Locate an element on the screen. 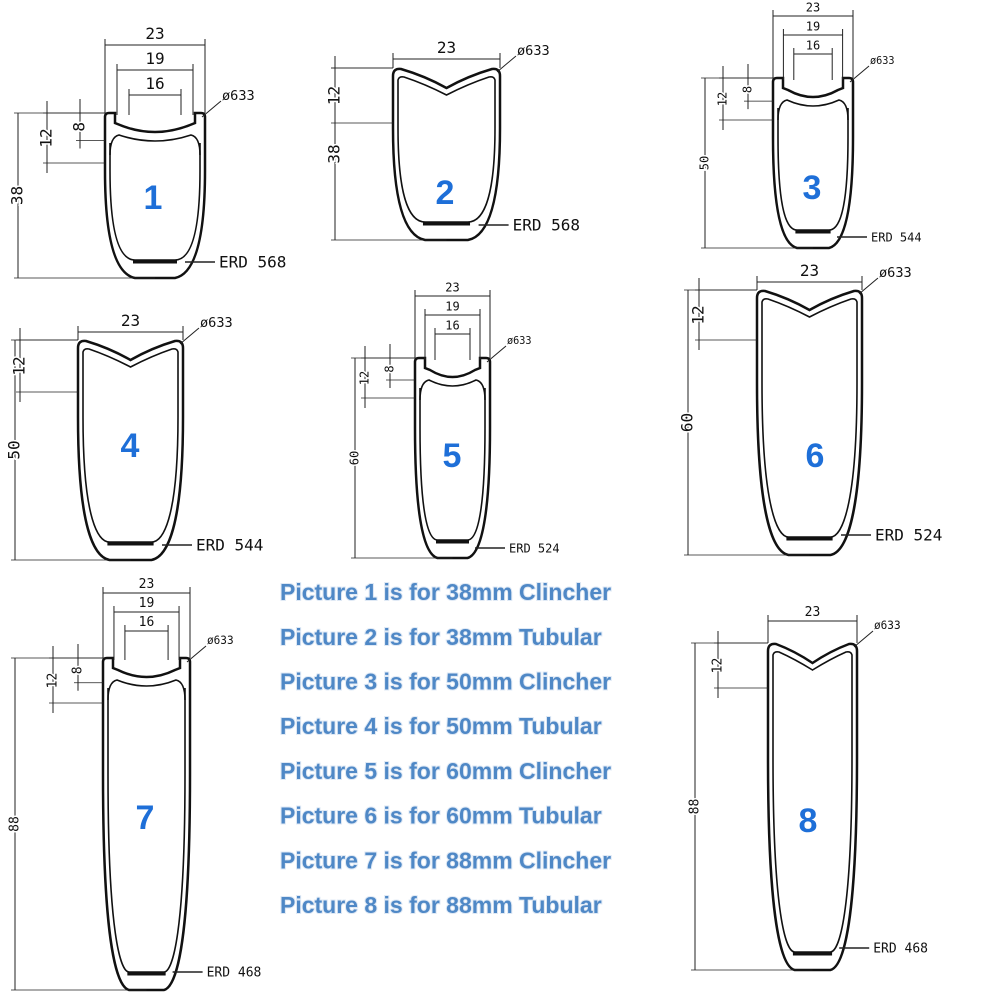 The image size is (1000, 1000). legend-line: Picture 1 is for 38mm Clincher is located at coordinates (445, 592).